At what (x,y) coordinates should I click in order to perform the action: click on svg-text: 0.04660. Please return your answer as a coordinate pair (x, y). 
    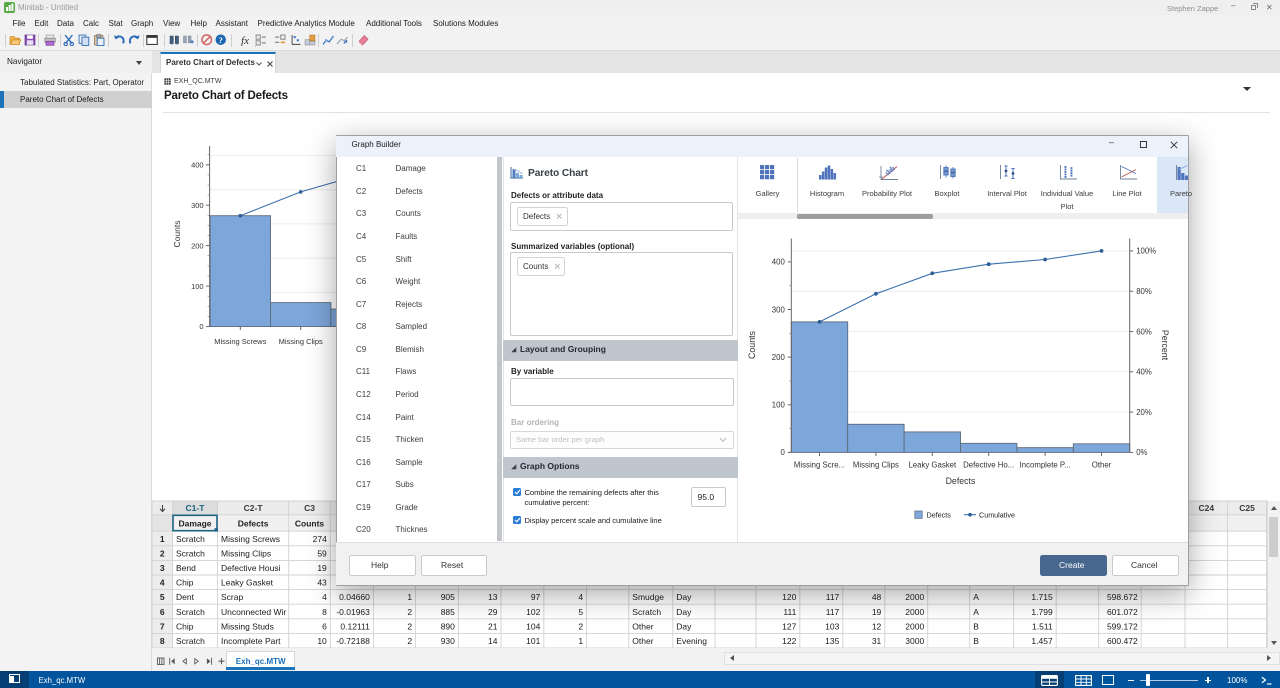
    Looking at the image, I should click on (354, 597).